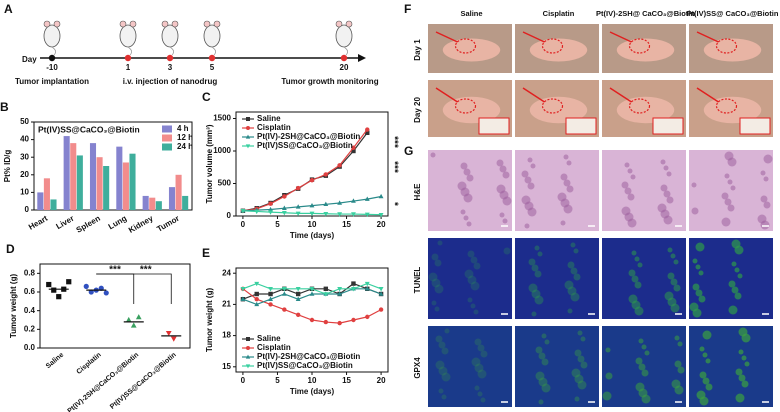 This screenshot has width=780, height=412. What do you see at coordinates (10, 249) in the screenshot?
I see `panel-label: D` at bounding box center [10, 249].